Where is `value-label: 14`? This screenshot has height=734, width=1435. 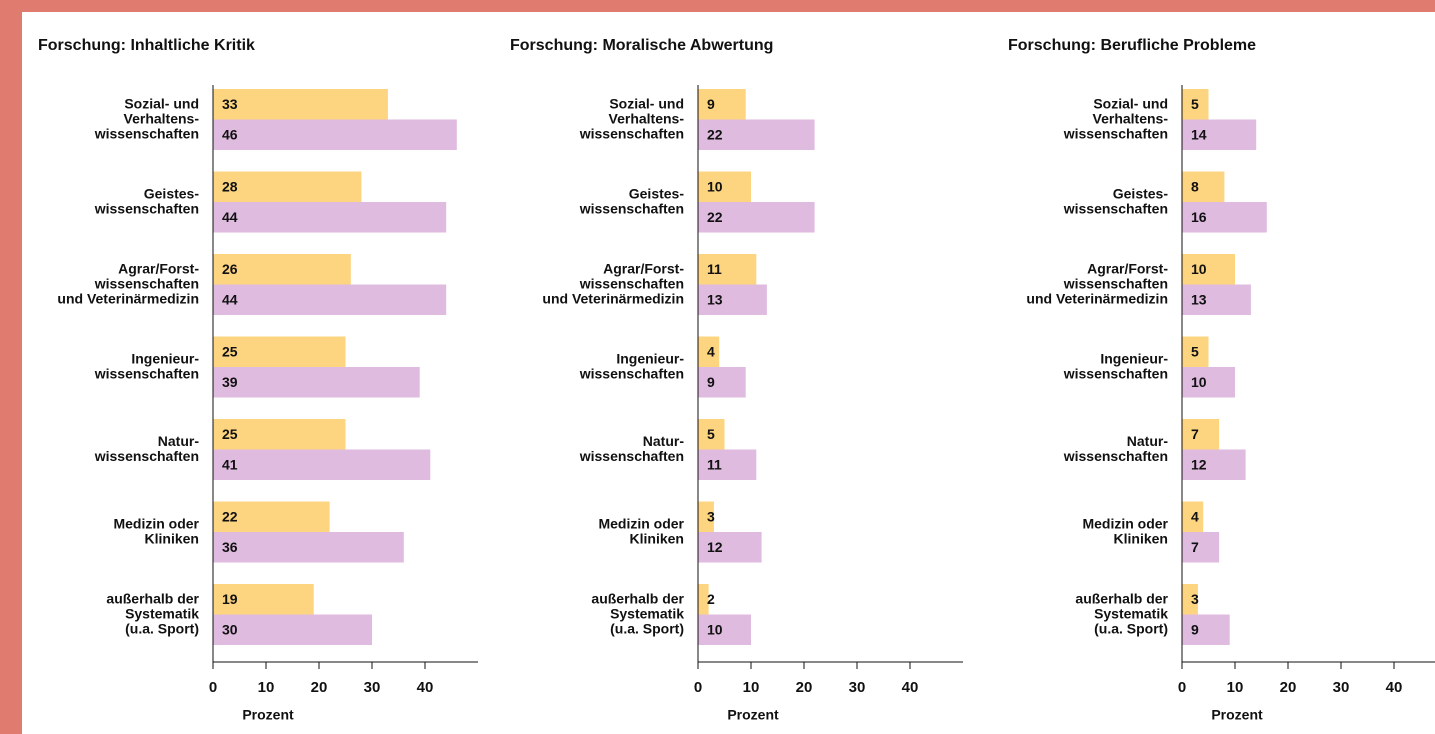
value-label: 14 is located at coordinates (1199, 134).